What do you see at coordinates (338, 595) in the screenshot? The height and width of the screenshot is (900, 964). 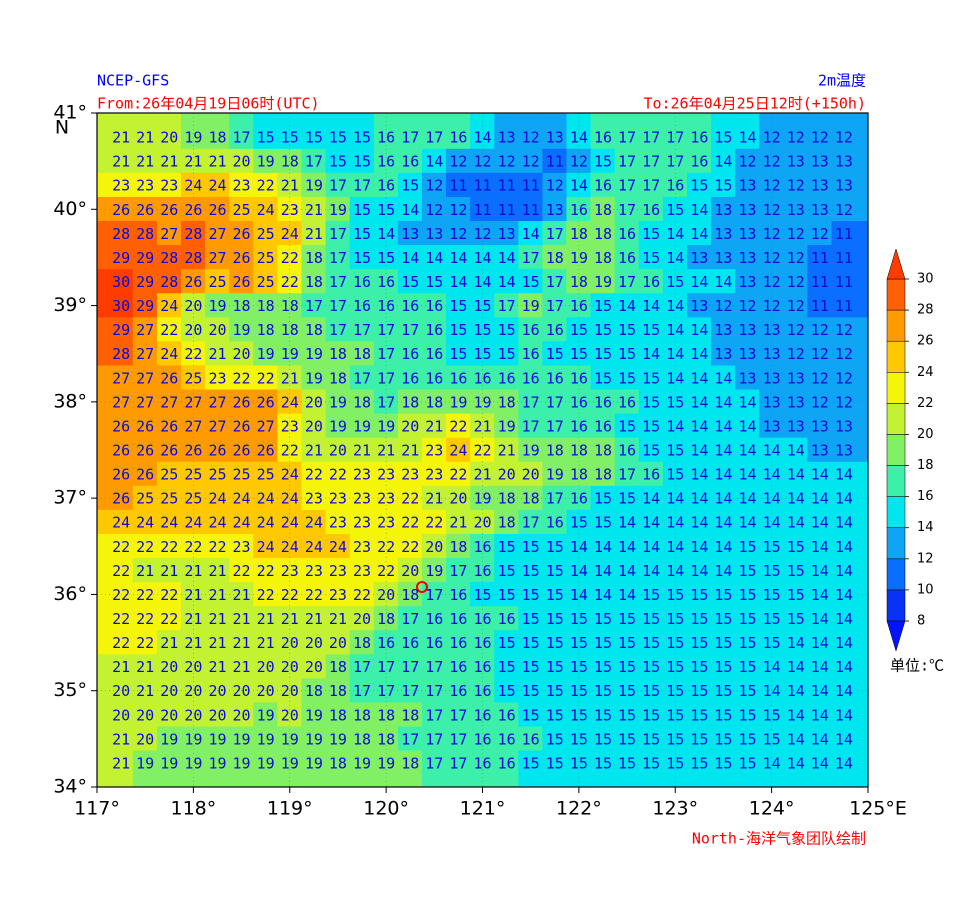 I see `grid-value: 23` at bounding box center [338, 595].